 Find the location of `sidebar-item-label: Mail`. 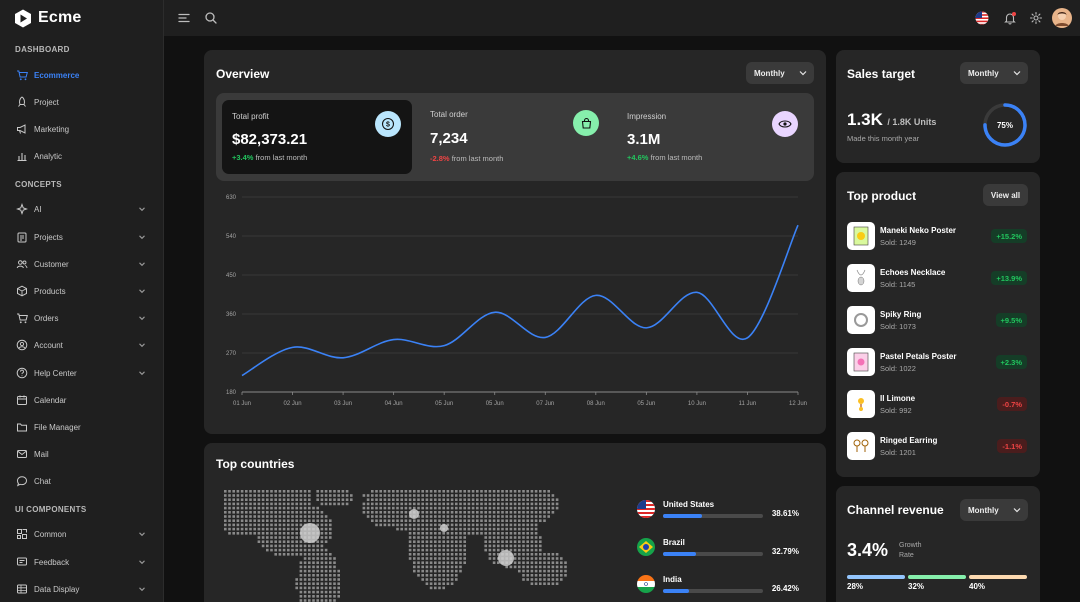

sidebar-item-label: Mail is located at coordinates (41, 454).